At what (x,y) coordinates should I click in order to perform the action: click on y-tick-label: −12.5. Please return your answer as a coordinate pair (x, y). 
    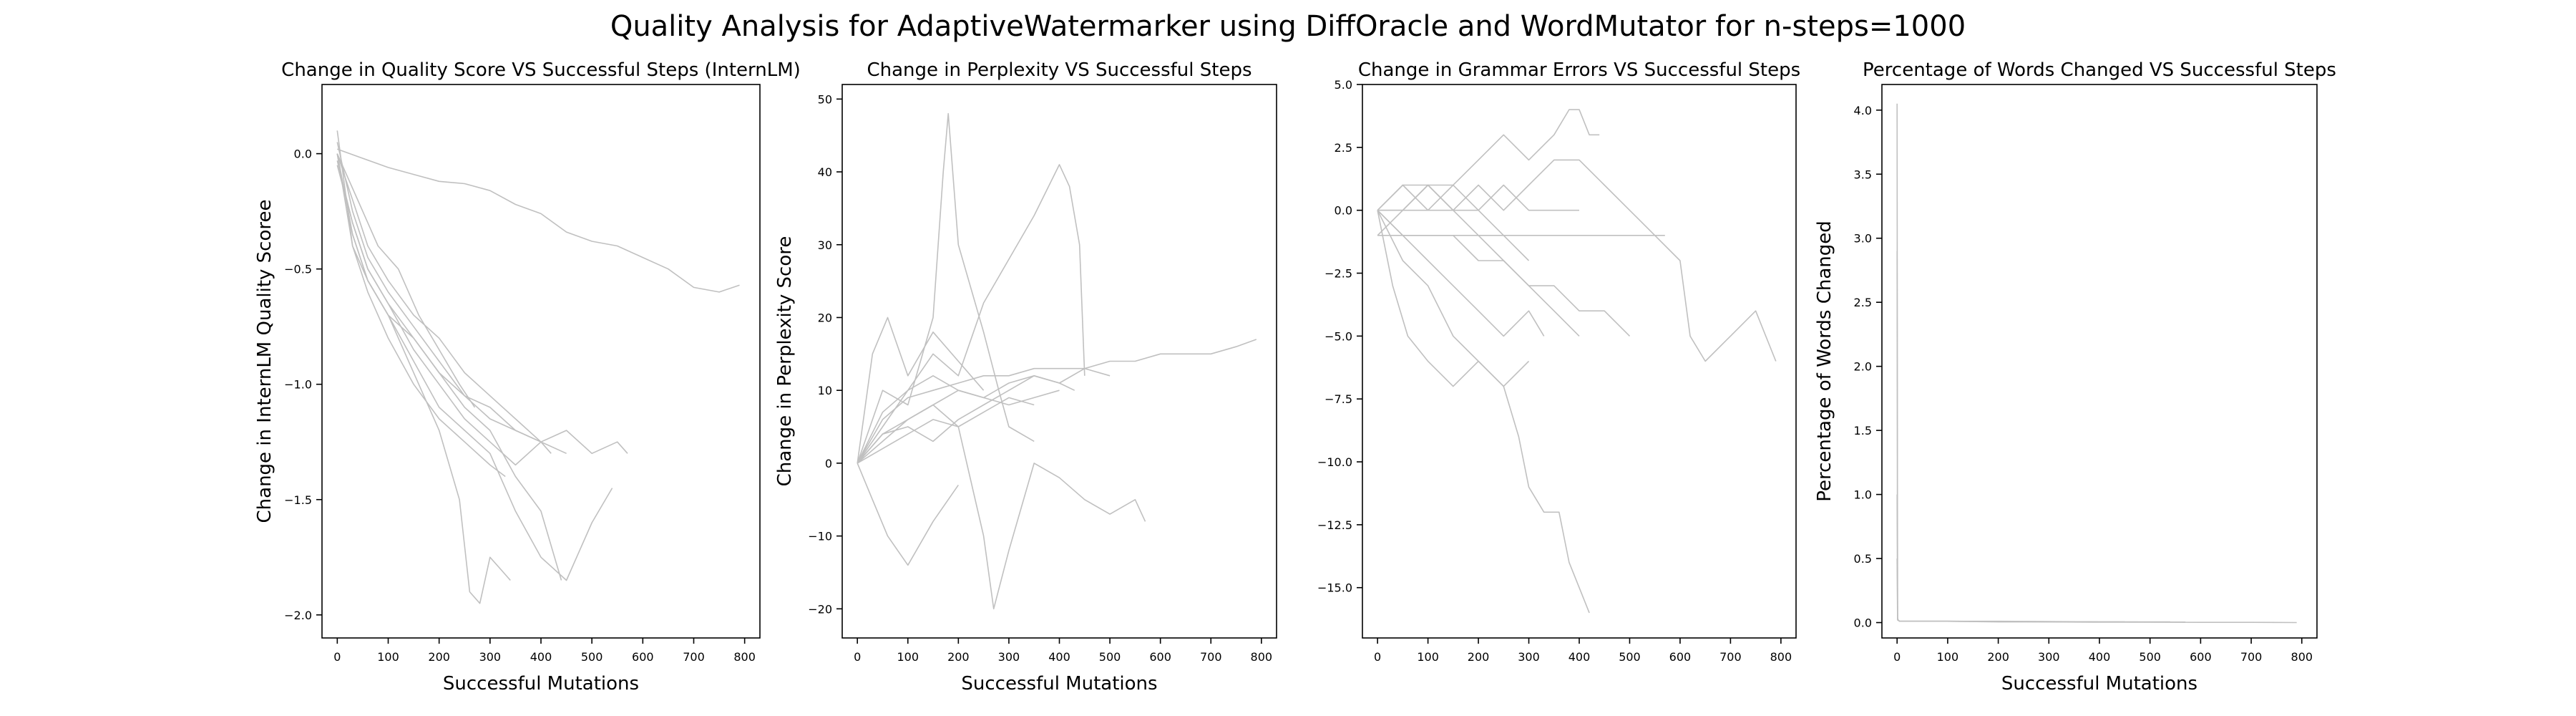
    Looking at the image, I should click on (1334, 525).